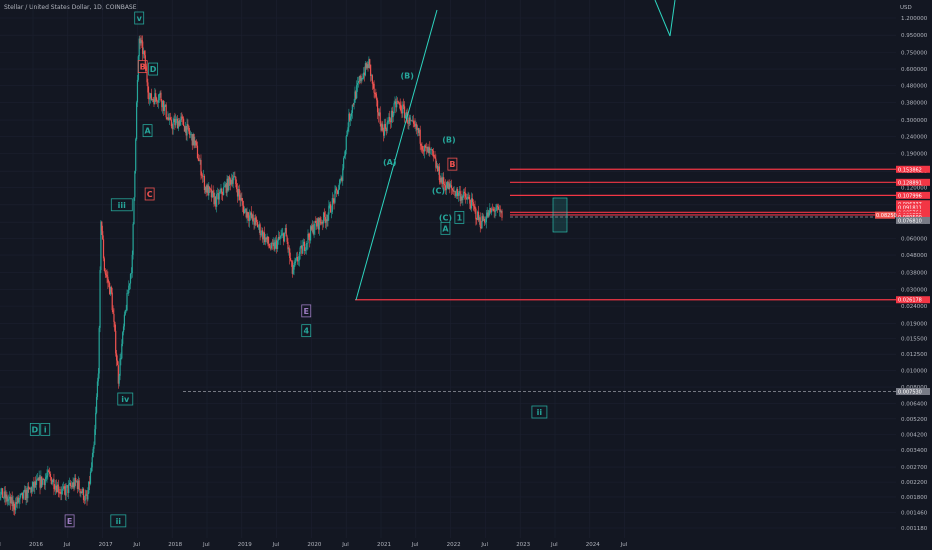 This screenshot has height=550, width=932. I want to click on wave-label: A, so click(147, 131).